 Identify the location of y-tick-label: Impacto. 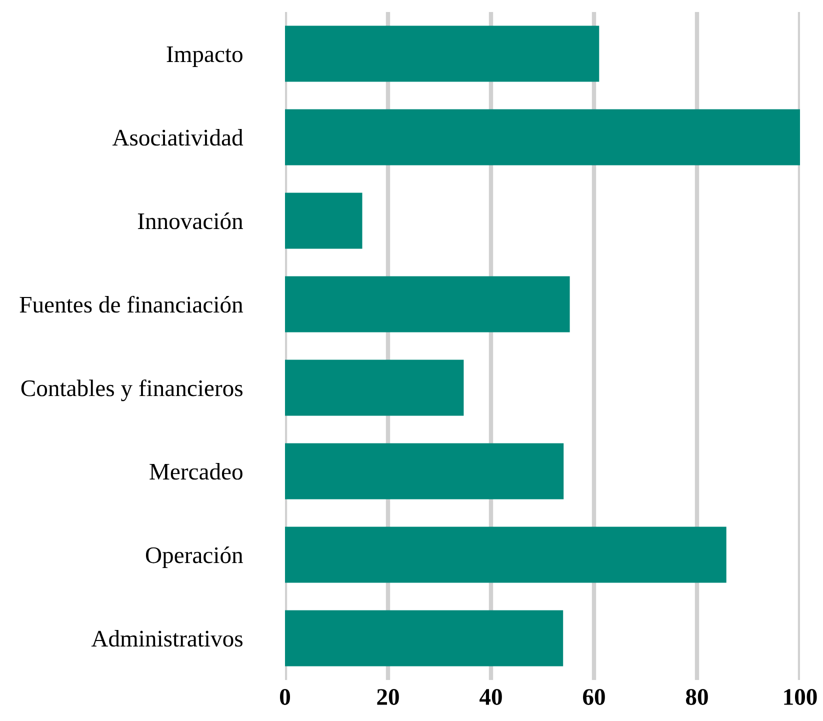
(204, 56).